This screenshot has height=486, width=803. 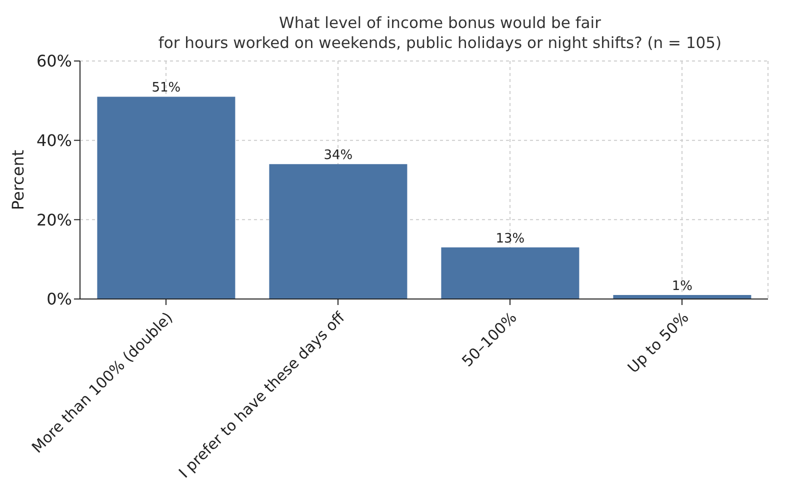 What do you see at coordinates (338, 156) in the screenshot?
I see `data-label: 34%` at bounding box center [338, 156].